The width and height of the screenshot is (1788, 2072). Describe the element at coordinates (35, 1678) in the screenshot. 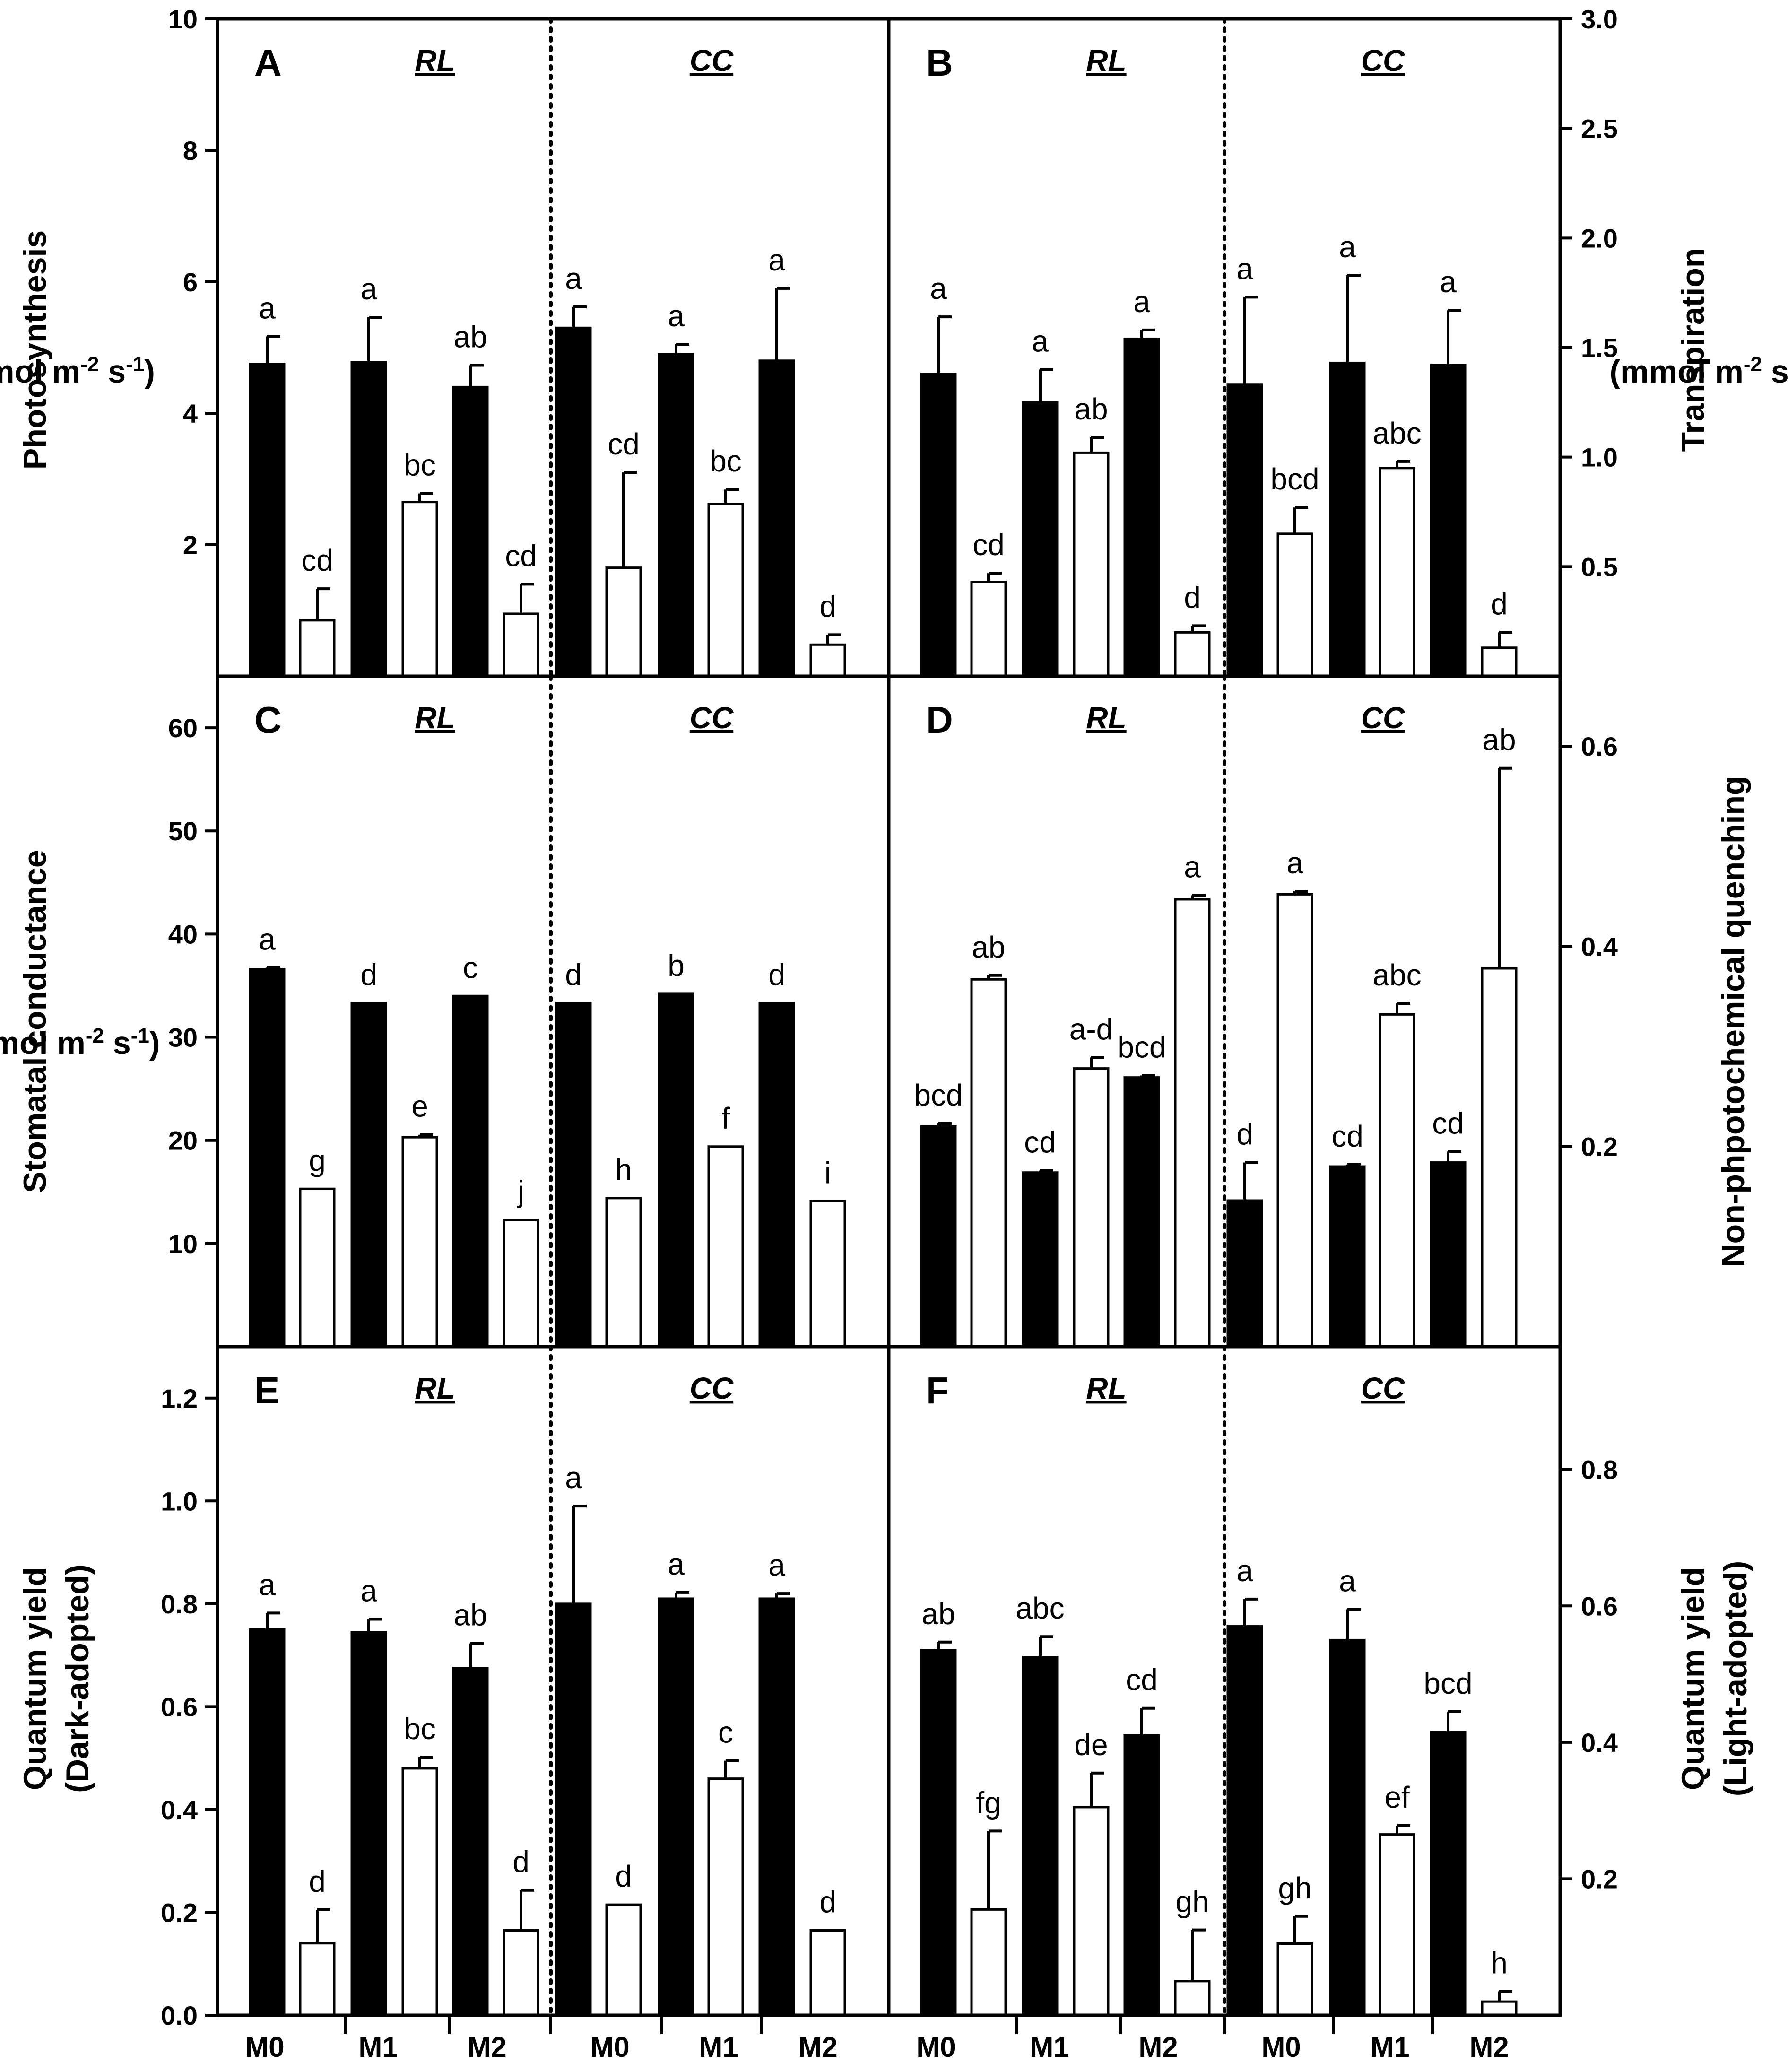

I see `y-title-e-line: Quantum yield` at that location.